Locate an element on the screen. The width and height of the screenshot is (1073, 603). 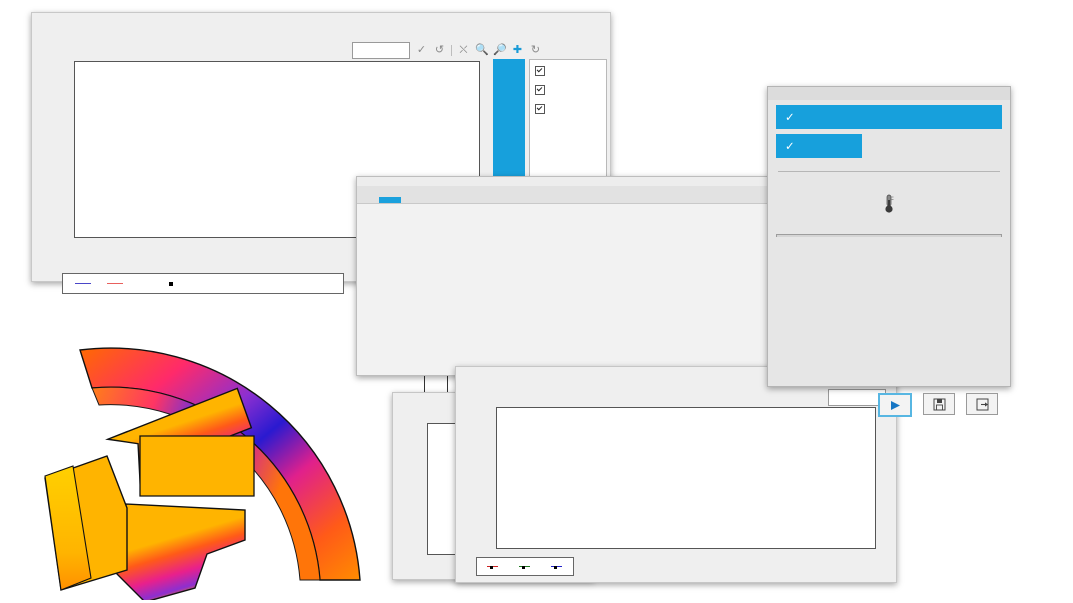
inputs-header is located at coordinates (889, 235).